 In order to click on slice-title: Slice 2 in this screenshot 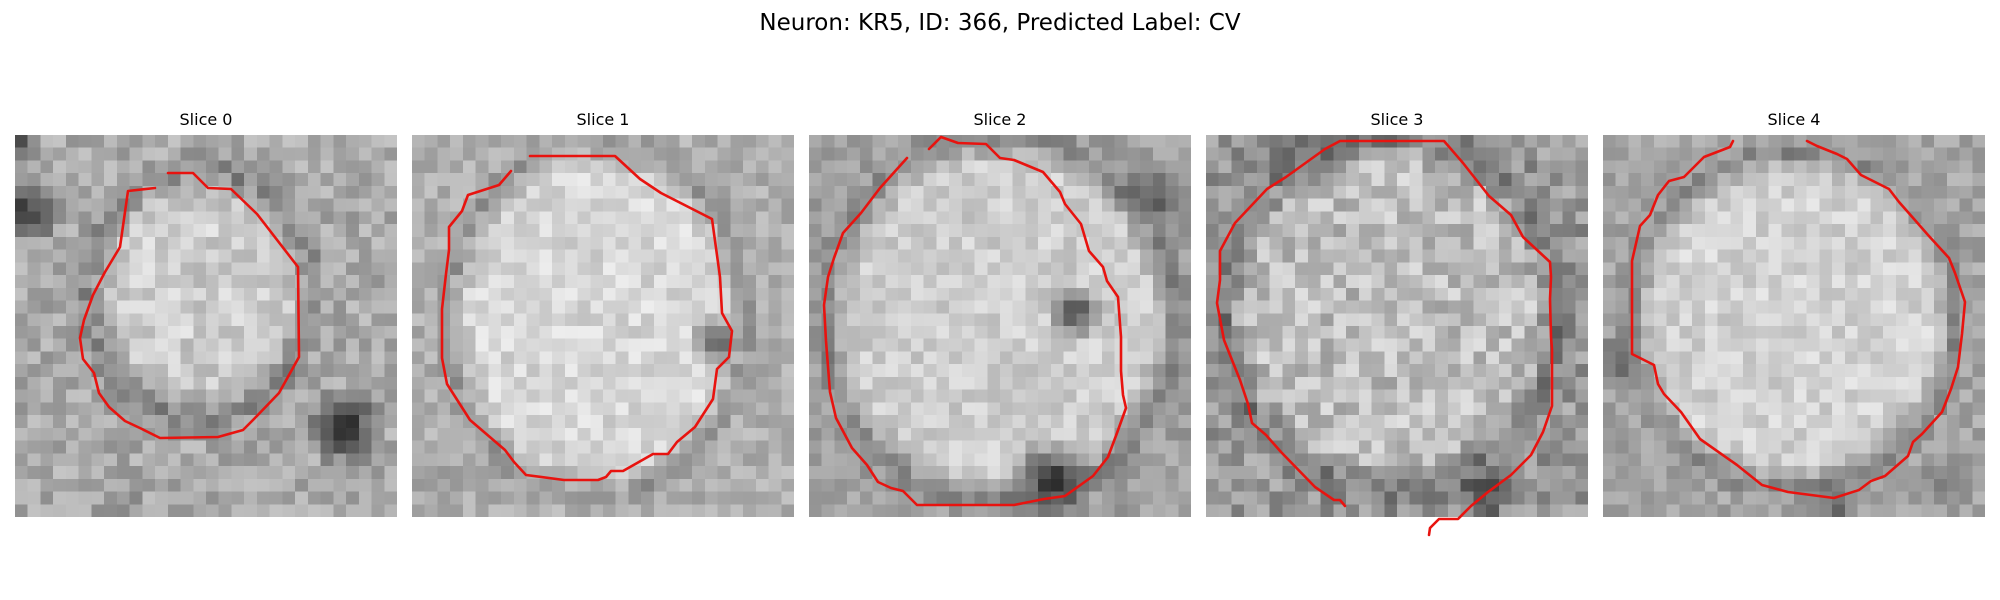, I will do `click(1000, 119)`.